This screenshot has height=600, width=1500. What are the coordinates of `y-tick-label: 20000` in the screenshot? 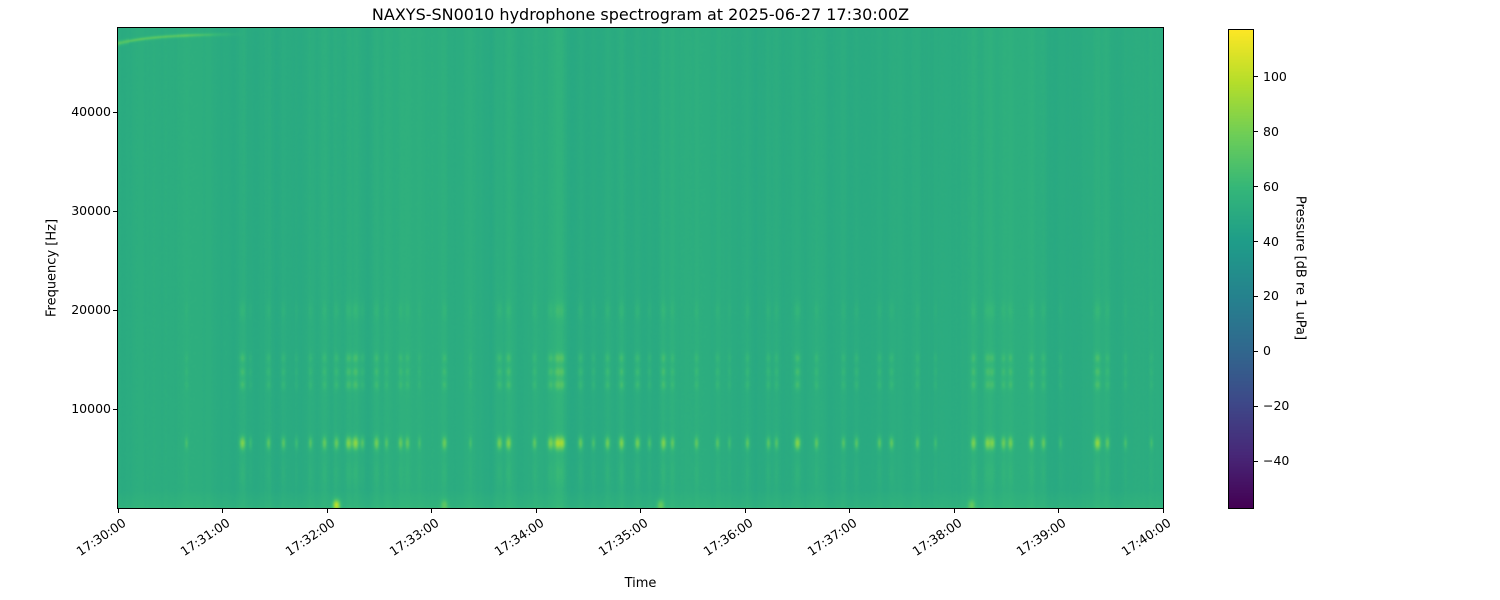 It's located at (91, 310).